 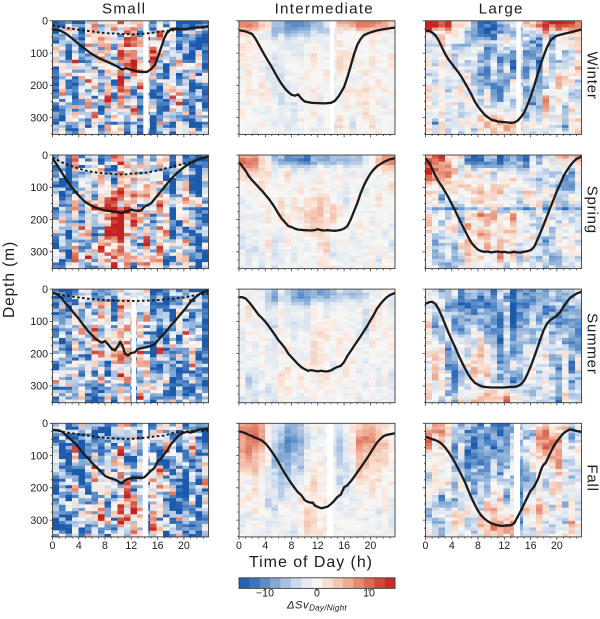 I want to click on svg-text: 10, so click(x=369, y=594).